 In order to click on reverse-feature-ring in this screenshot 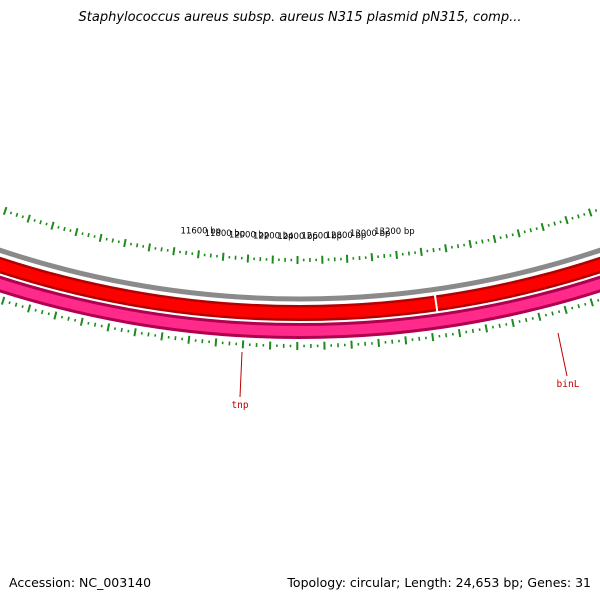, I will do `click(300, 307)`.